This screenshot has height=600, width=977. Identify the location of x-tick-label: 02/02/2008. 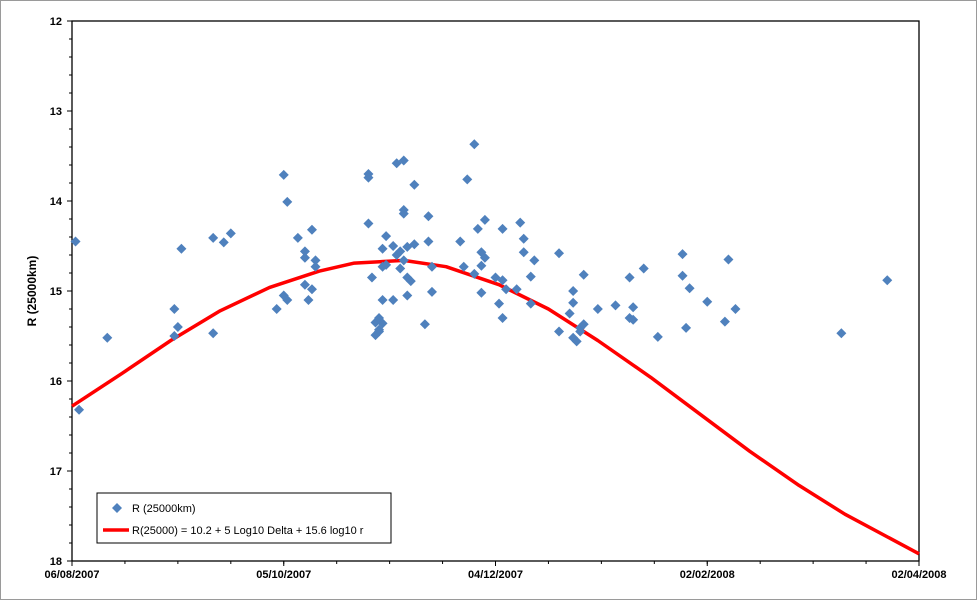
(707, 575).